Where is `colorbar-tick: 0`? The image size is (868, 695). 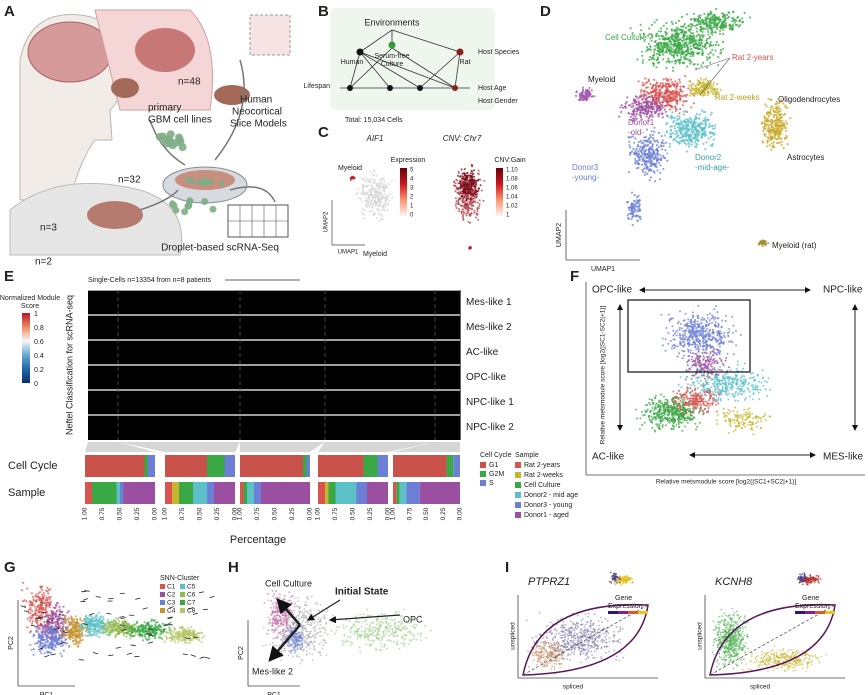 colorbar-tick: 0 is located at coordinates (412, 216).